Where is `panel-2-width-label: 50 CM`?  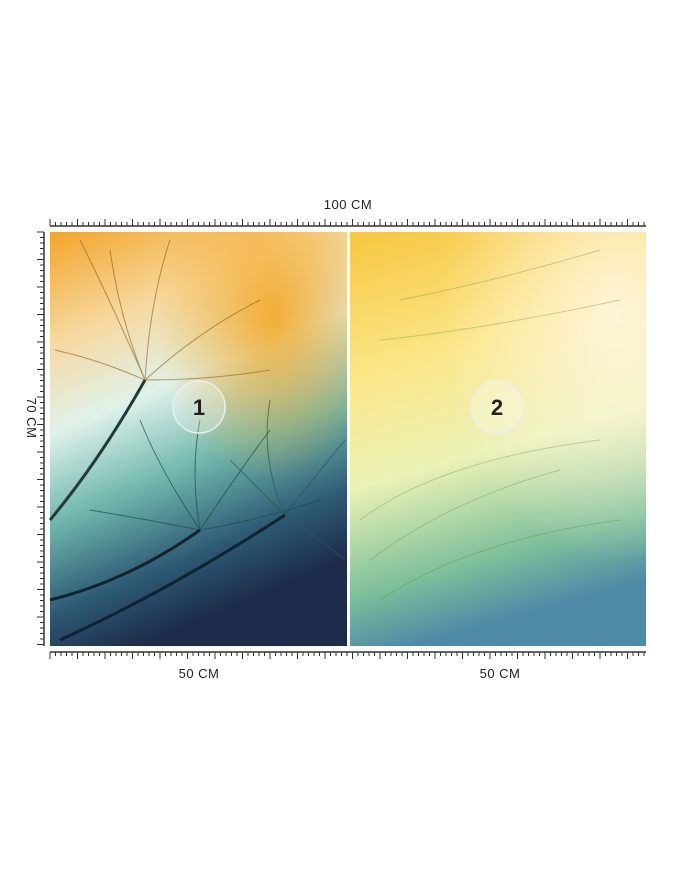
panel-2-width-label: 50 CM is located at coordinates (500, 673).